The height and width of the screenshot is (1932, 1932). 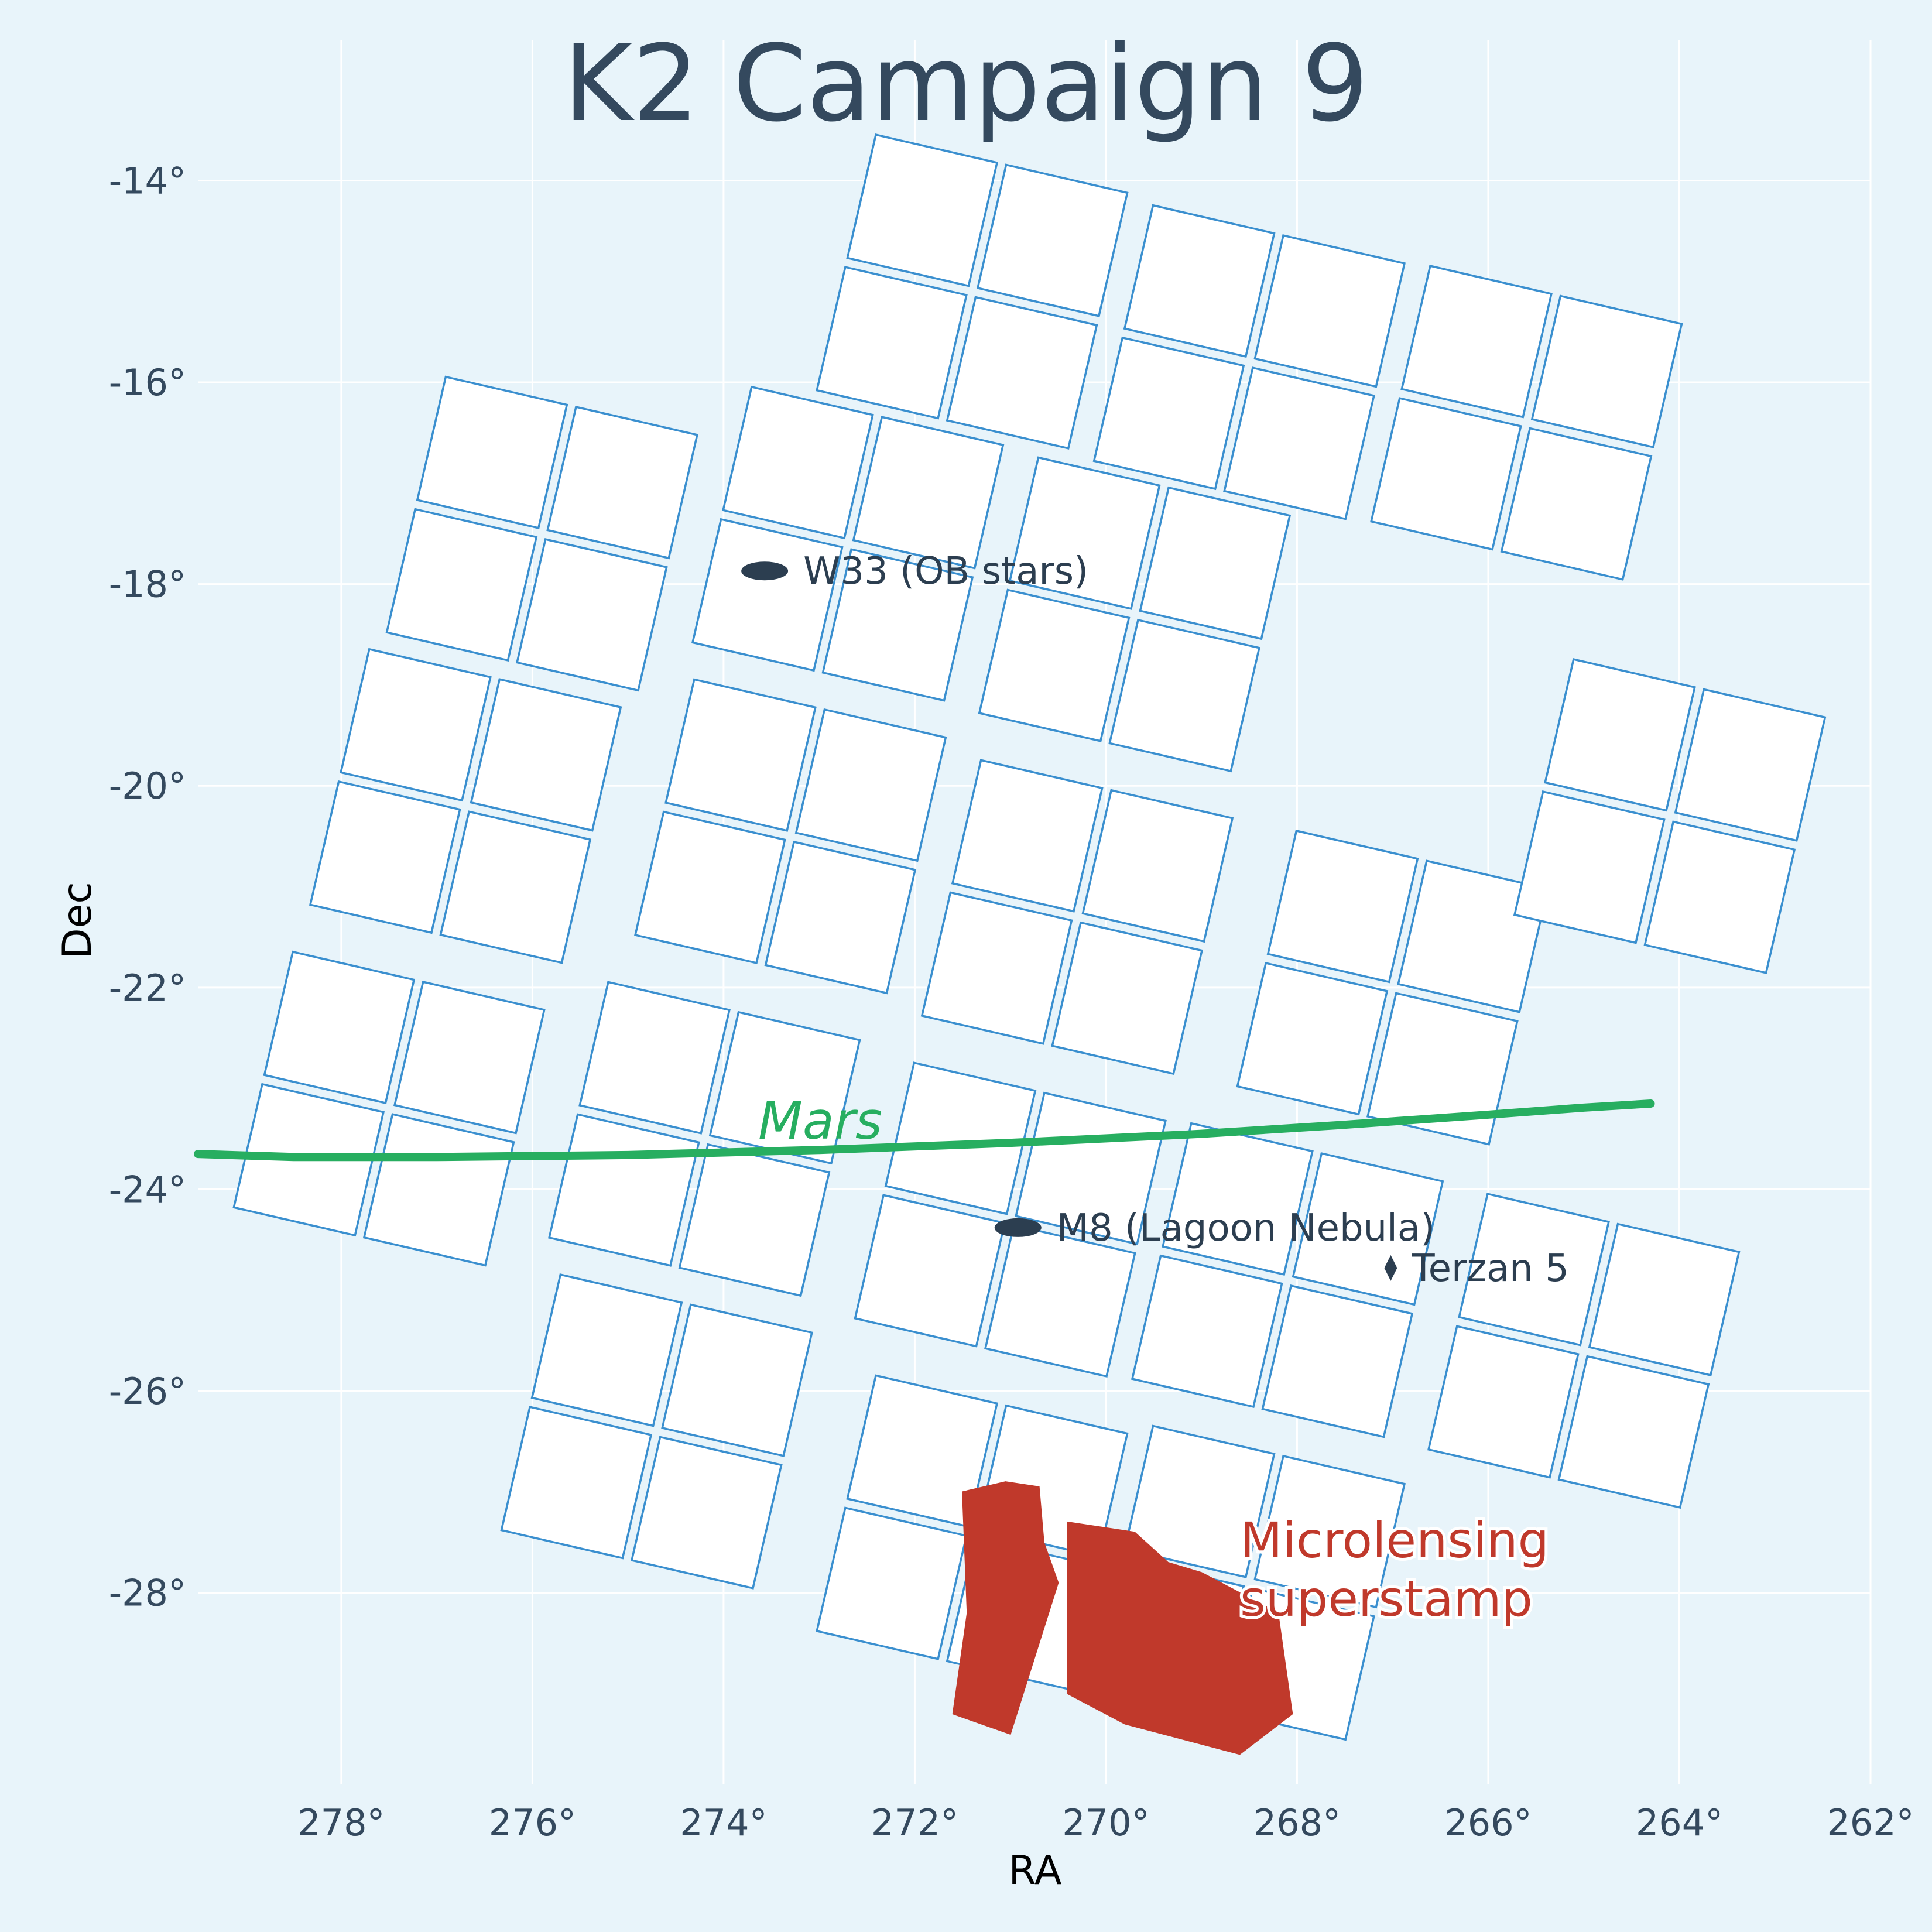 I want to click on x-tick-label: 268°, so click(x=1297, y=1822).